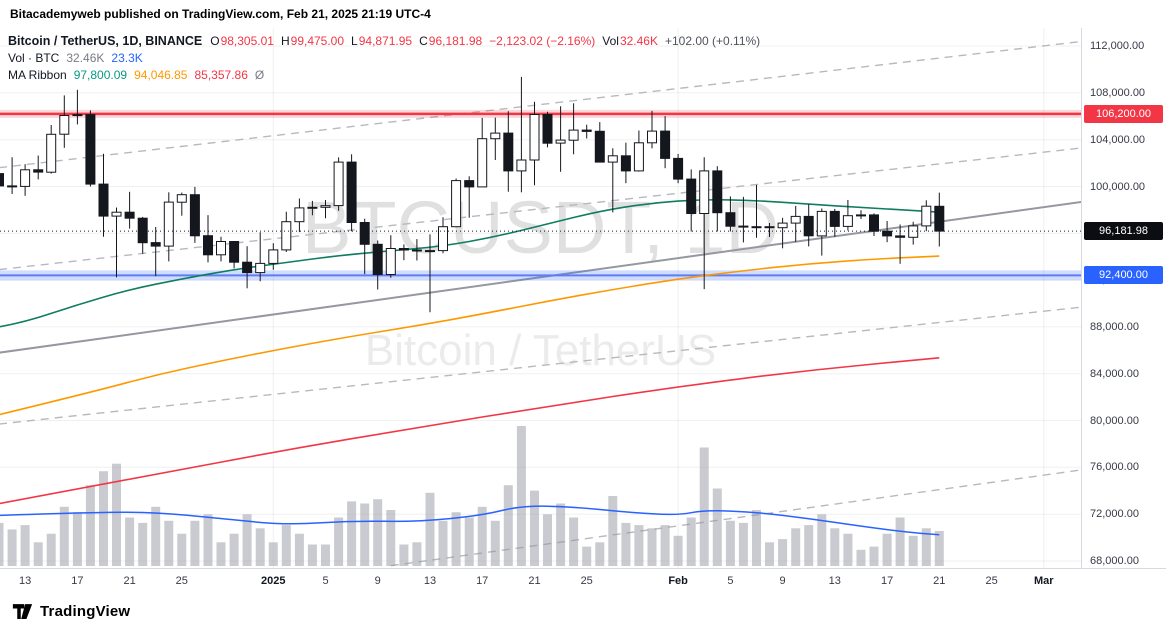 This screenshot has width=1166, height=628. I want to click on price-tick-label: 68,000.00, so click(1114, 561).